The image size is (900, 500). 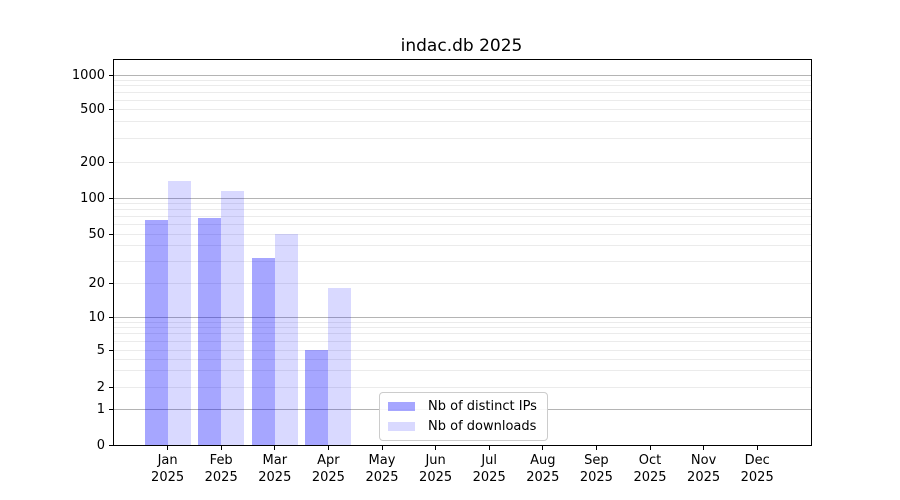 What do you see at coordinates (482, 426) in the screenshot?
I see `legend-label-downloads: Nb of downloads` at bounding box center [482, 426].